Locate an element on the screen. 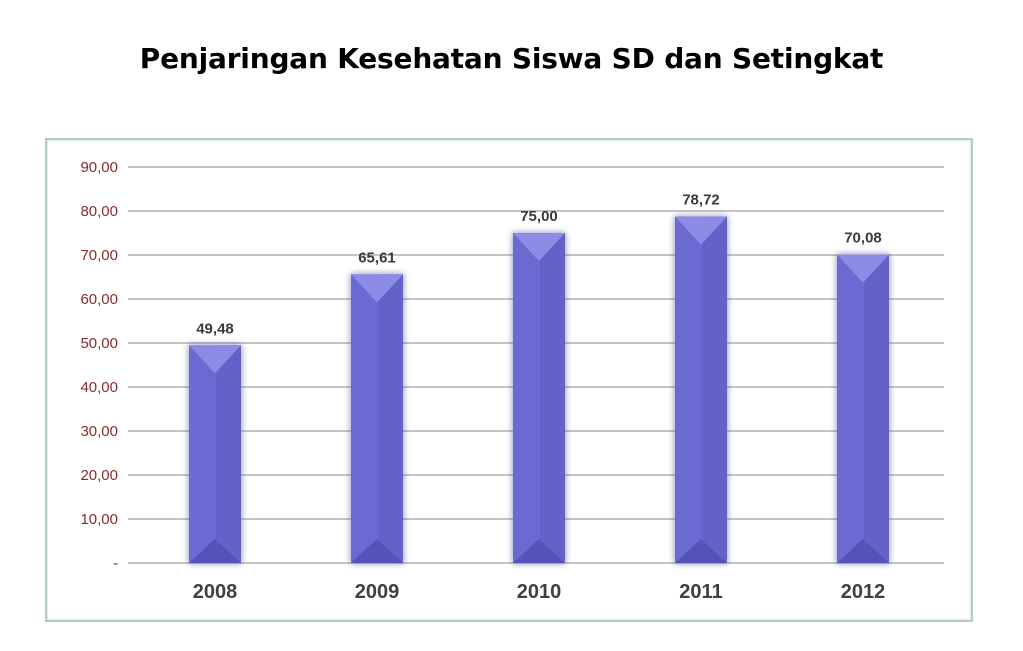 The height and width of the screenshot is (651, 1023). data-label: 70,08 is located at coordinates (863, 238).